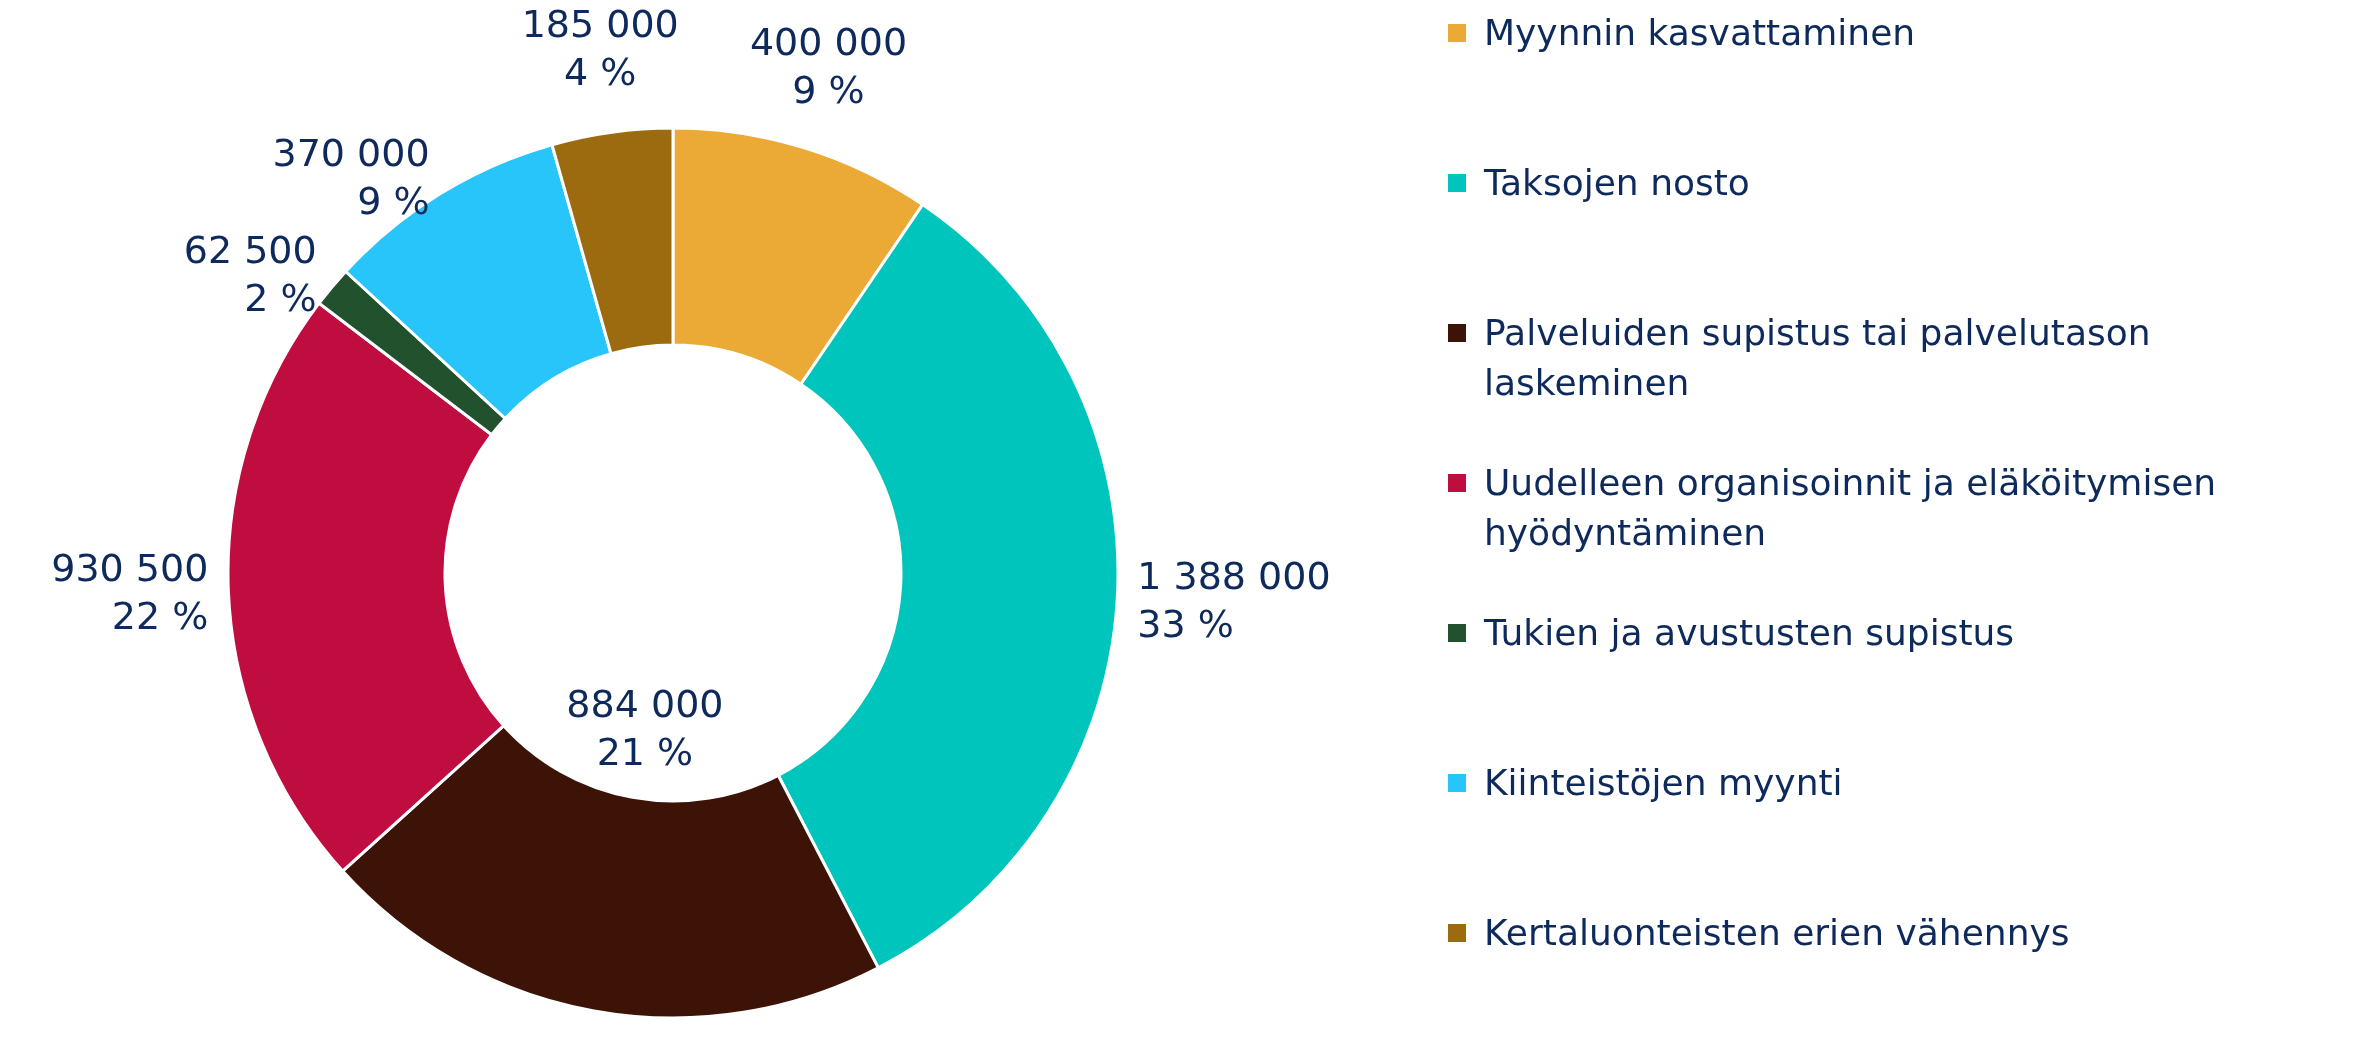 The height and width of the screenshot is (1037, 2354). What do you see at coordinates (250, 274) in the screenshot?
I see `data-label: 62 500 2 %` at bounding box center [250, 274].